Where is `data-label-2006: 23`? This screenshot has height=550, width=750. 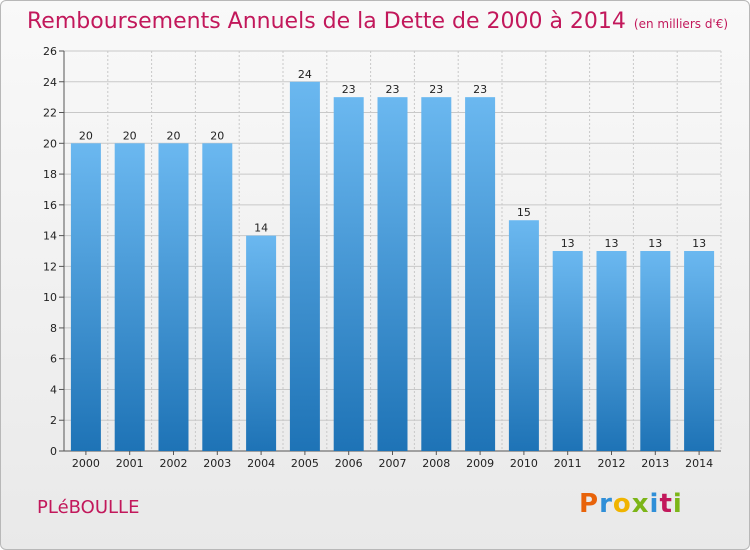 data-label-2006: 23 is located at coordinates (349, 89).